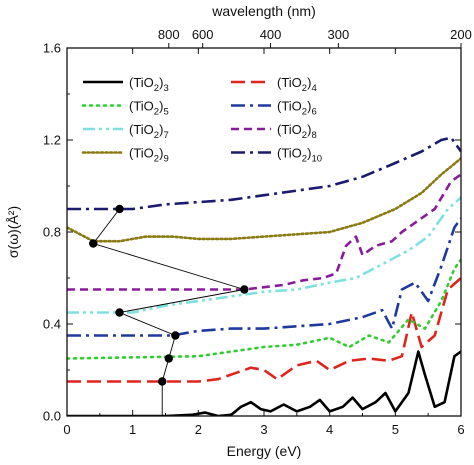 Image resolution: width=474 pixels, height=465 pixels. I want to click on top-tick-label: 300, so click(339, 34).